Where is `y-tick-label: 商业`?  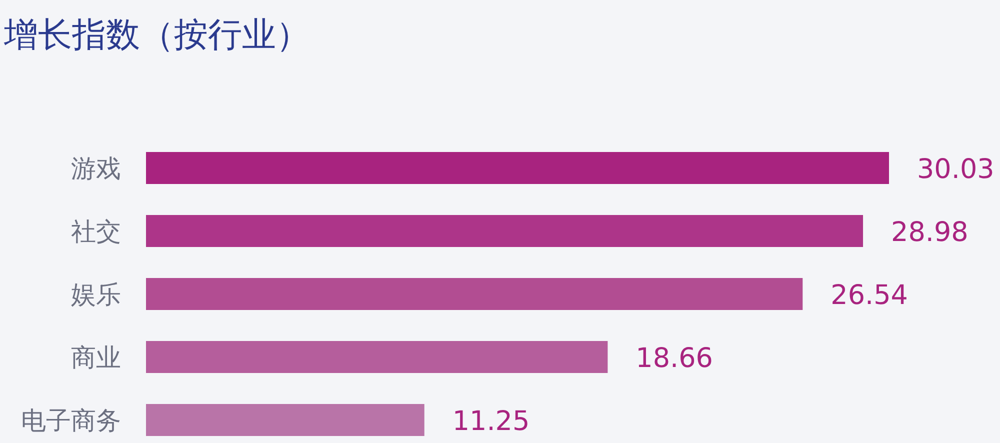 y-tick-label: 商业 is located at coordinates (96, 357).